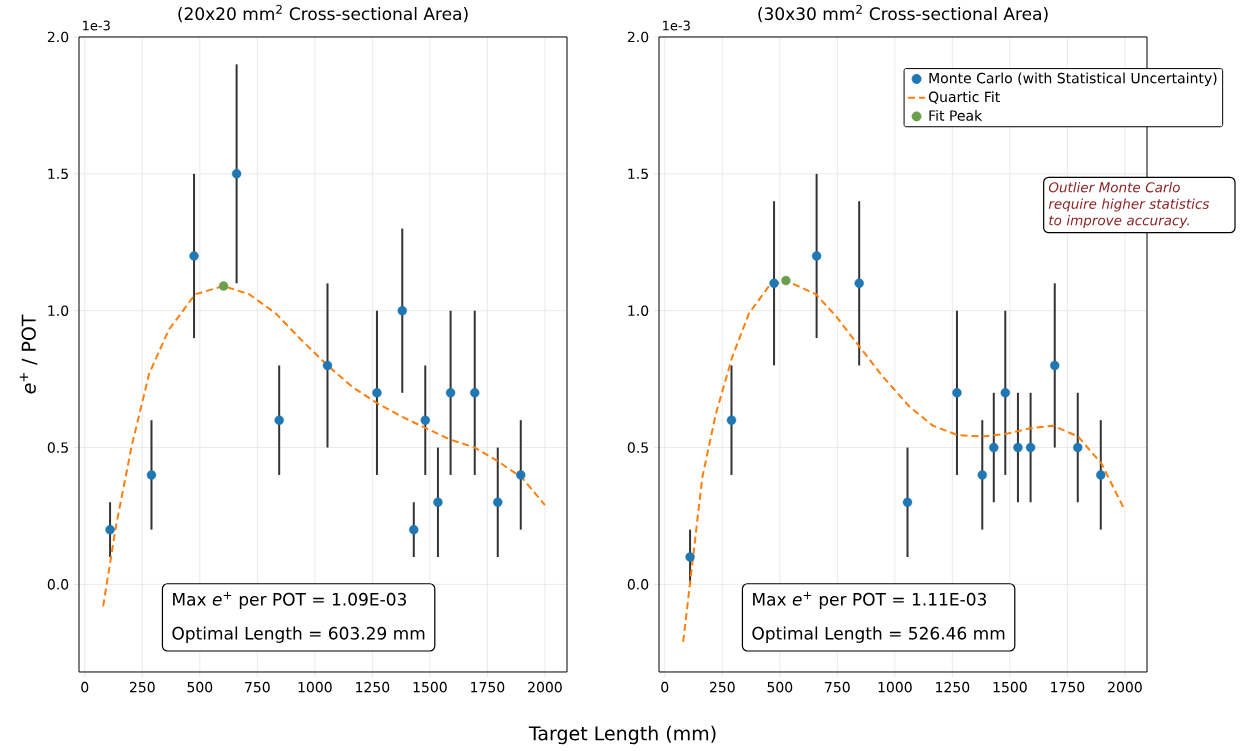  Describe the element at coordinates (903, 13) in the screenshot. I see `chart-title: (30x30 mm$^{2}$ Cross-sectional Area)` at that location.